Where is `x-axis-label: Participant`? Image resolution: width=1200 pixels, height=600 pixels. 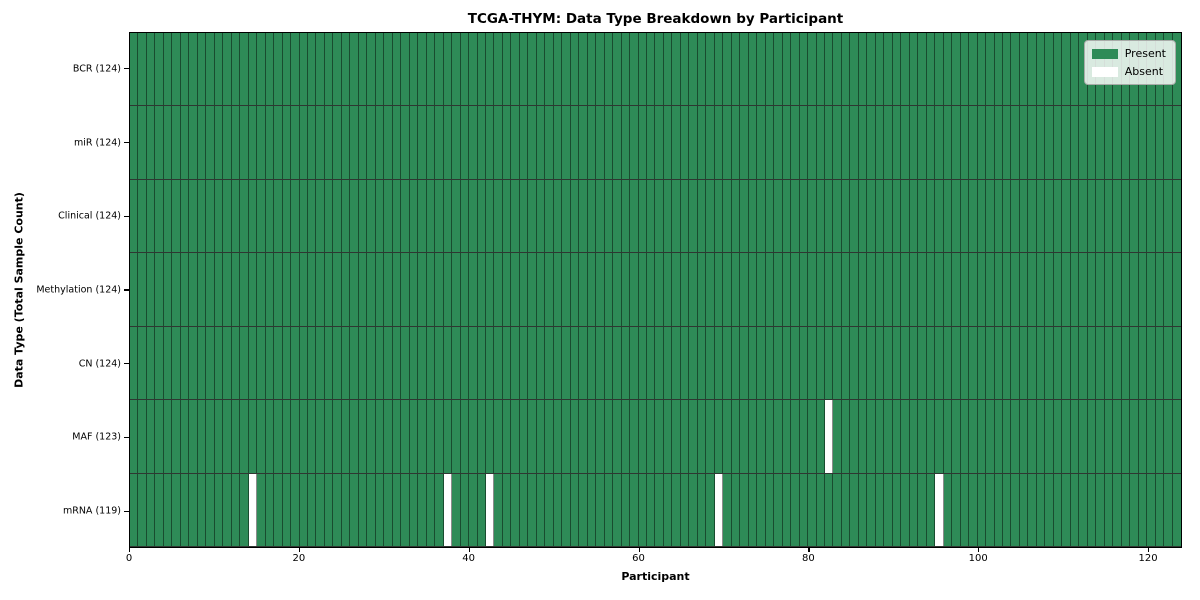 x-axis-label: Participant is located at coordinates (655, 576).